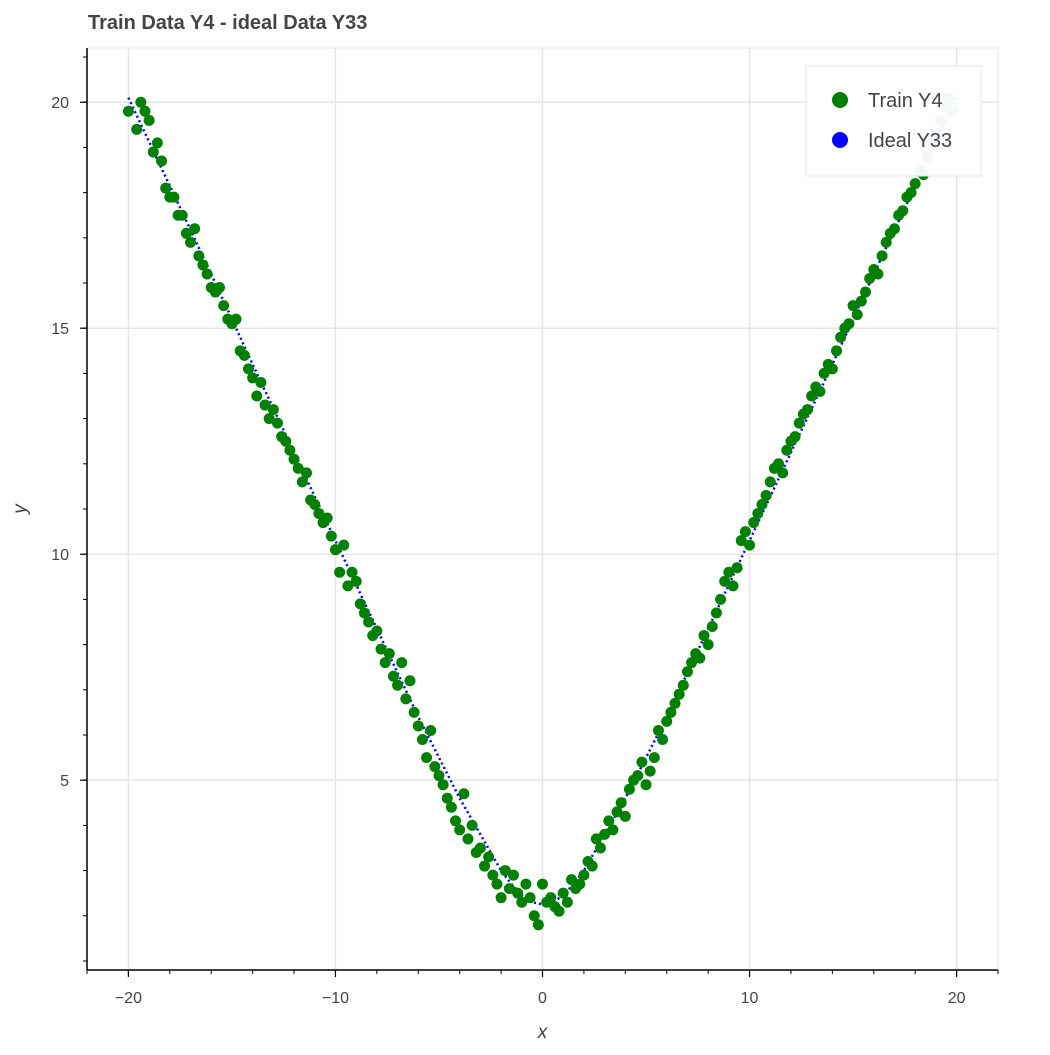 Image resolution: width=1050 pixels, height=1055 pixels. What do you see at coordinates (840, 100) in the screenshot?
I see `legend-marker` at bounding box center [840, 100].